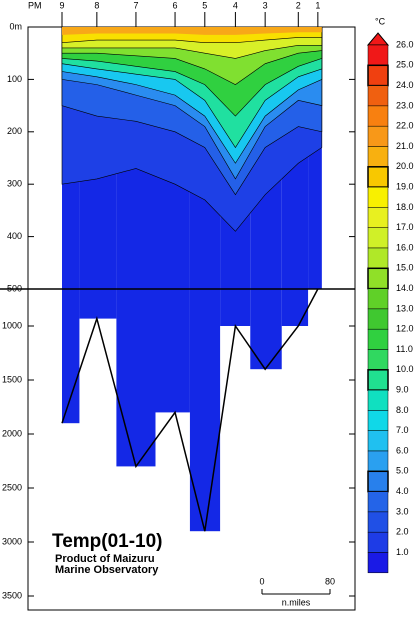 This screenshot has width=417, height=618. Describe the element at coordinates (35, 5) in the screenshot. I see `x-label: PM` at that location.